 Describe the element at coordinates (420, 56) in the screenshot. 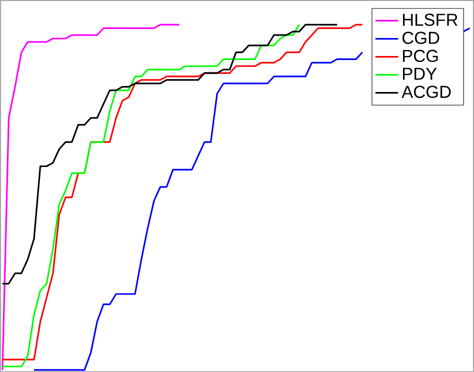

I see `legend-label: PCG` at that location.